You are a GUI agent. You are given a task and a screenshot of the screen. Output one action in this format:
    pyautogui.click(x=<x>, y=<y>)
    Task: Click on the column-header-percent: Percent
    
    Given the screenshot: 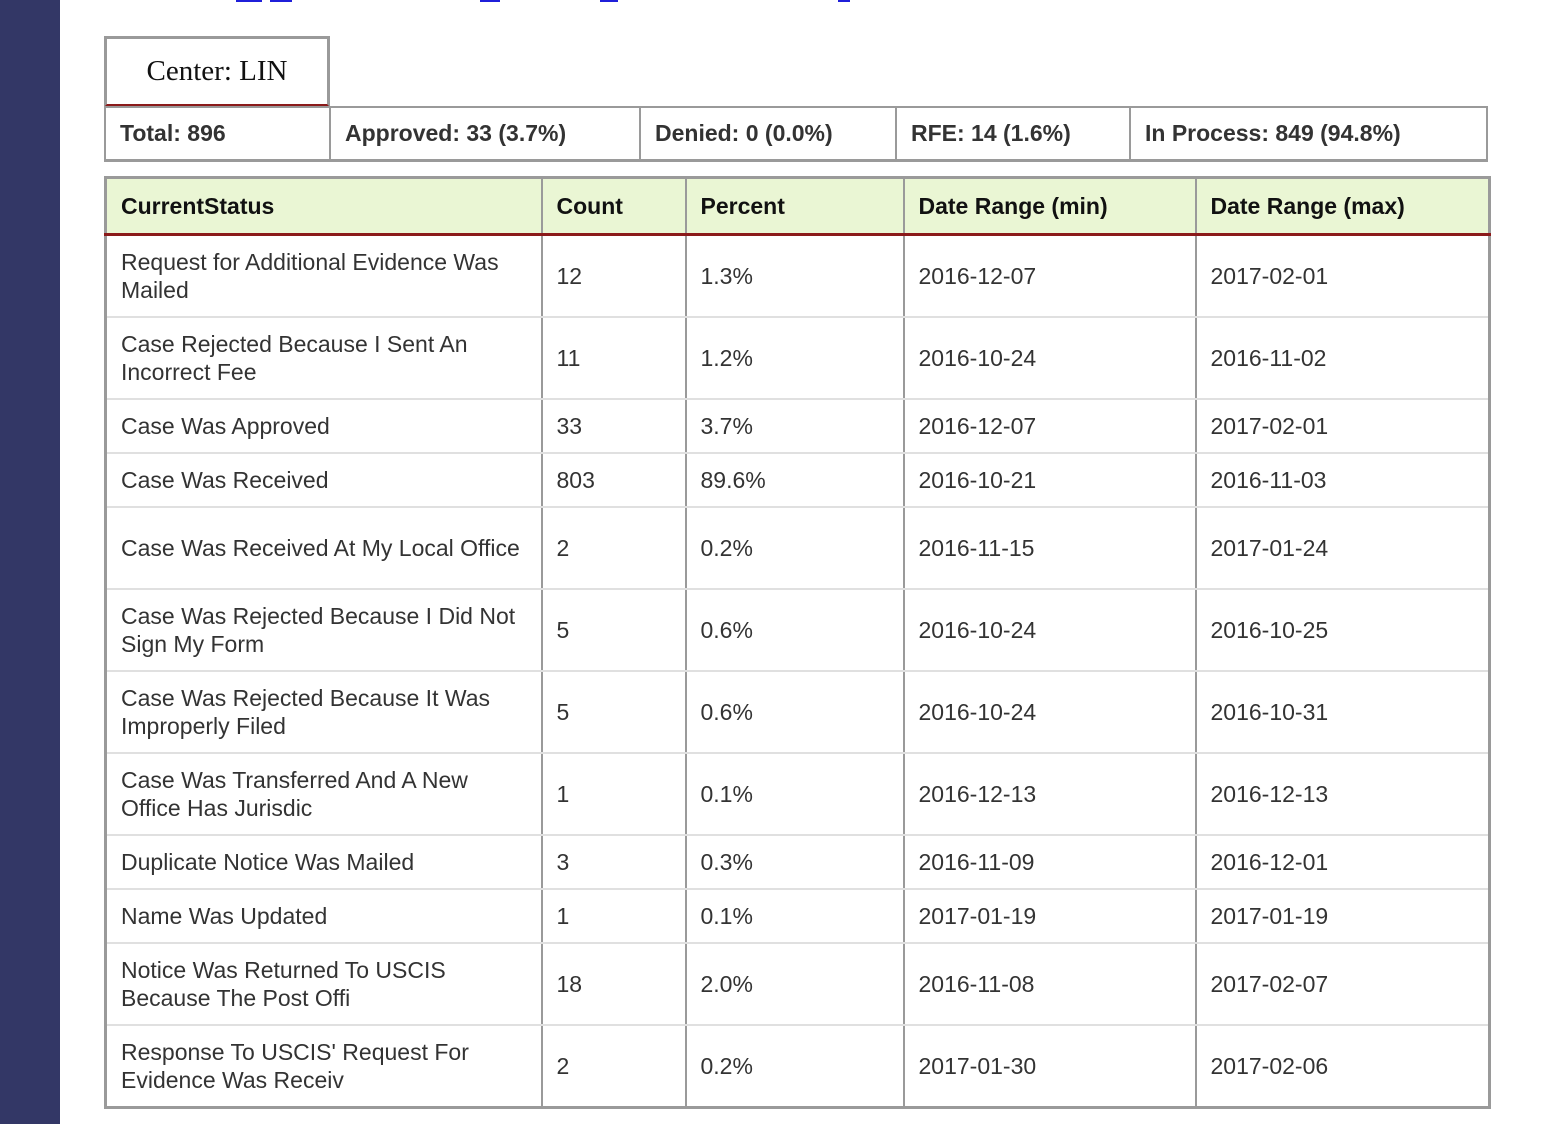 What is the action you would take?
    pyautogui.click(x=795, y=206)
    